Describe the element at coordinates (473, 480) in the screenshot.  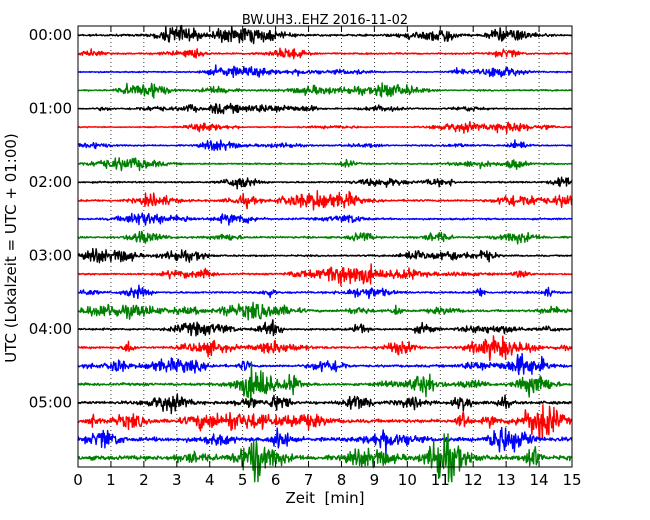
I see `x-tick-label: 12` at that location.